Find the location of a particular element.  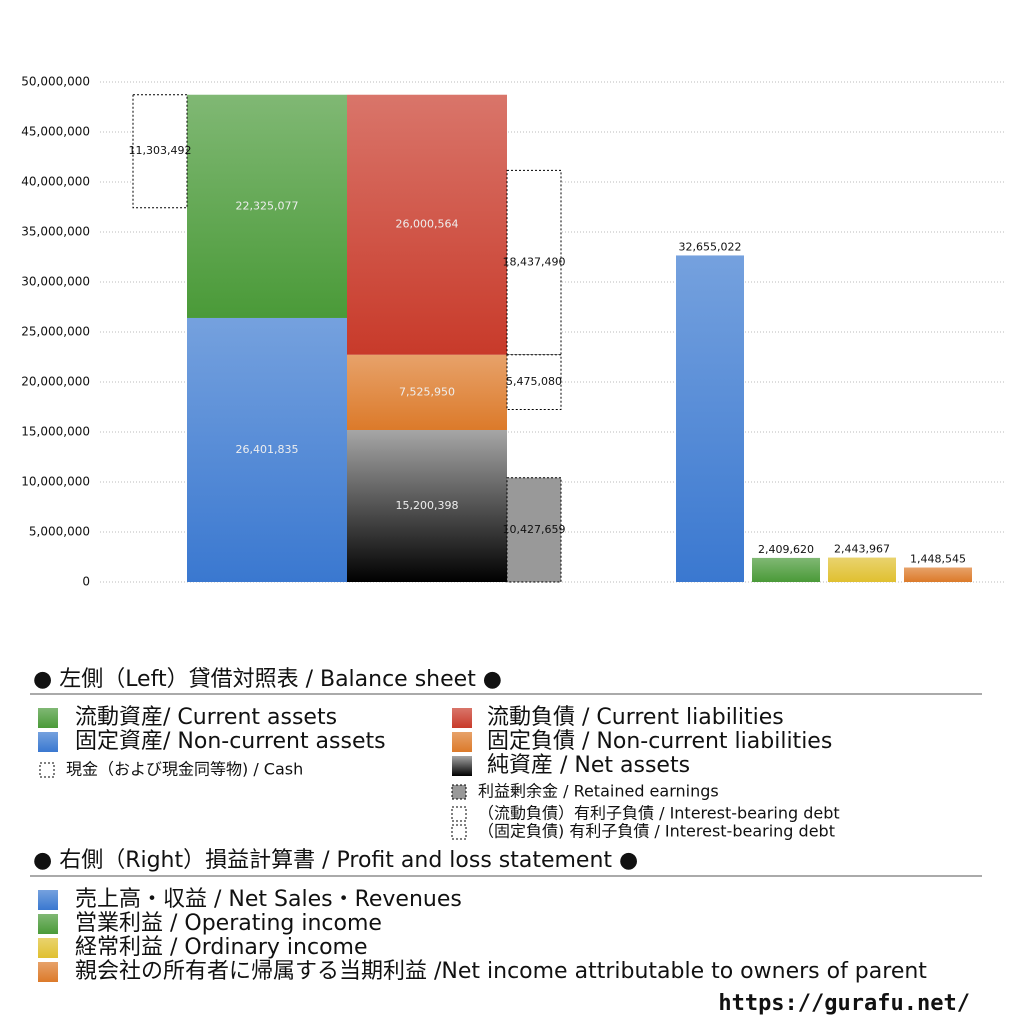

y-tick-label: 45,000,000 is located at coordinates (55, 132).